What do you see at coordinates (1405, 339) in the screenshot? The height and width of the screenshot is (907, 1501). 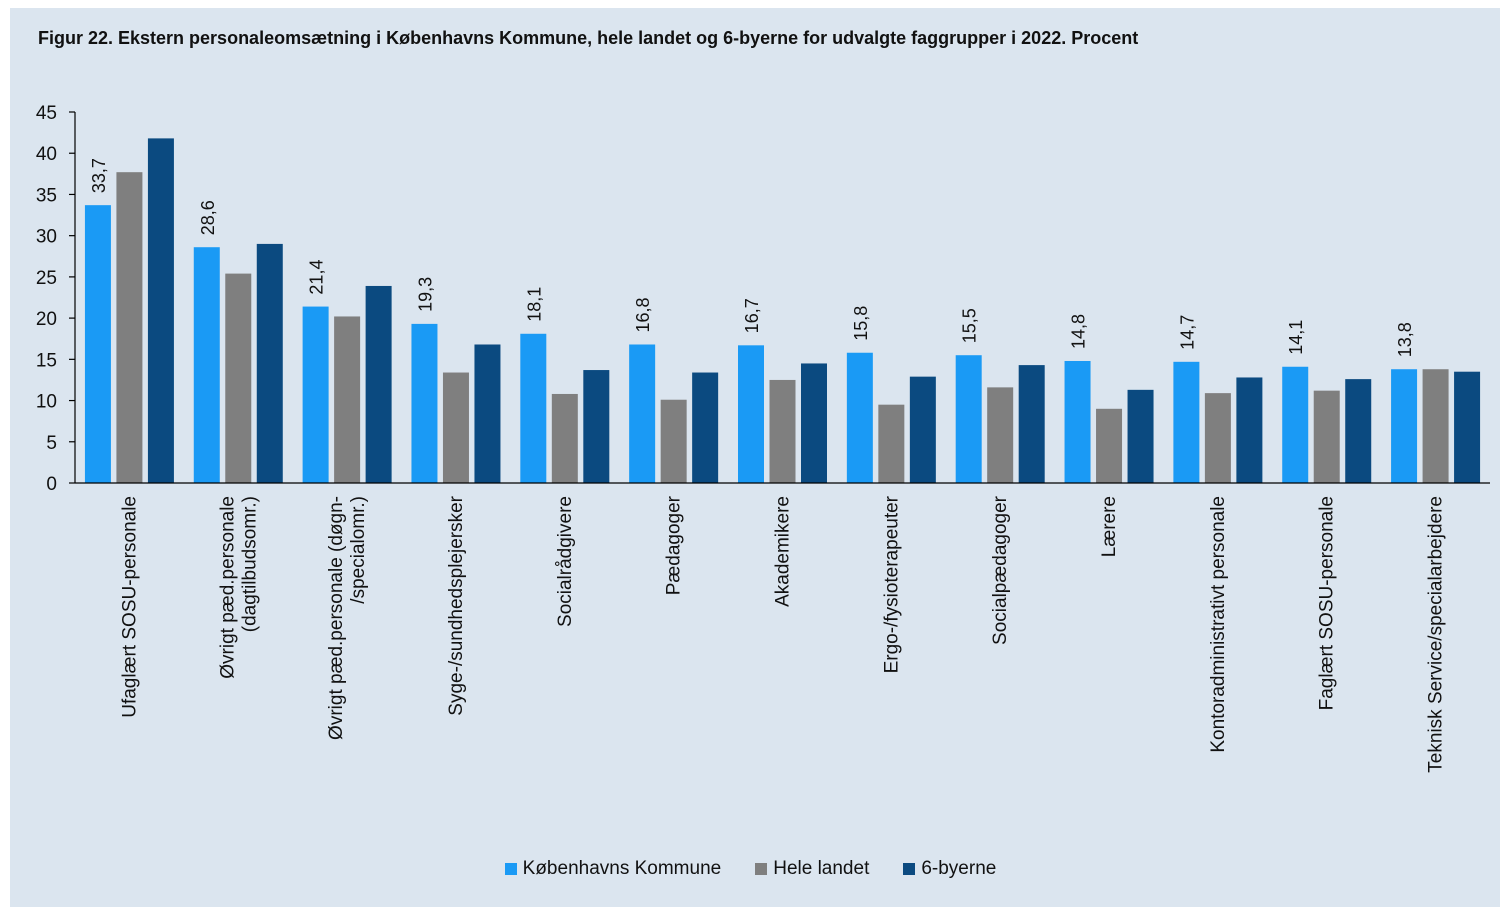 I see `data-label: 13,8` at bounding box center [1405, 339].